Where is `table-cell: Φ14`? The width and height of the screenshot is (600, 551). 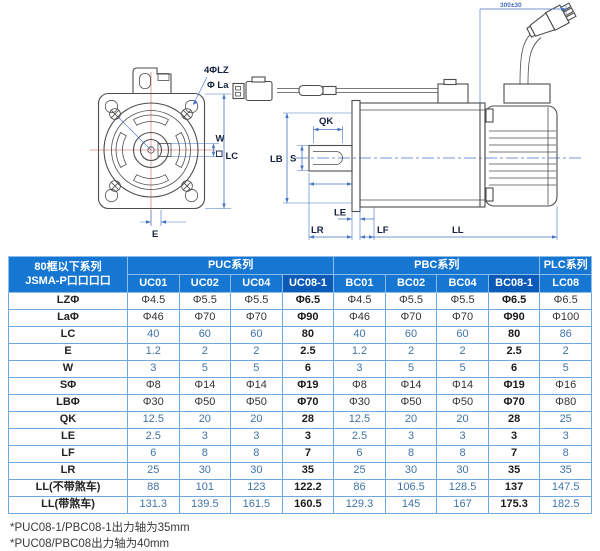
table-cell: Φ14 is located at coordinates (256, 386).